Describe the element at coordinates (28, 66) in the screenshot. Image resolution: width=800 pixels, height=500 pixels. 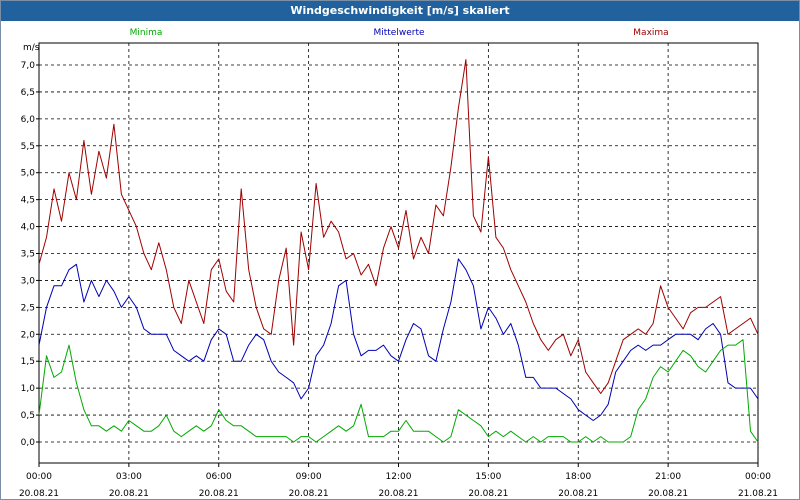
I see `y-tick-label: 7,0` at that location.